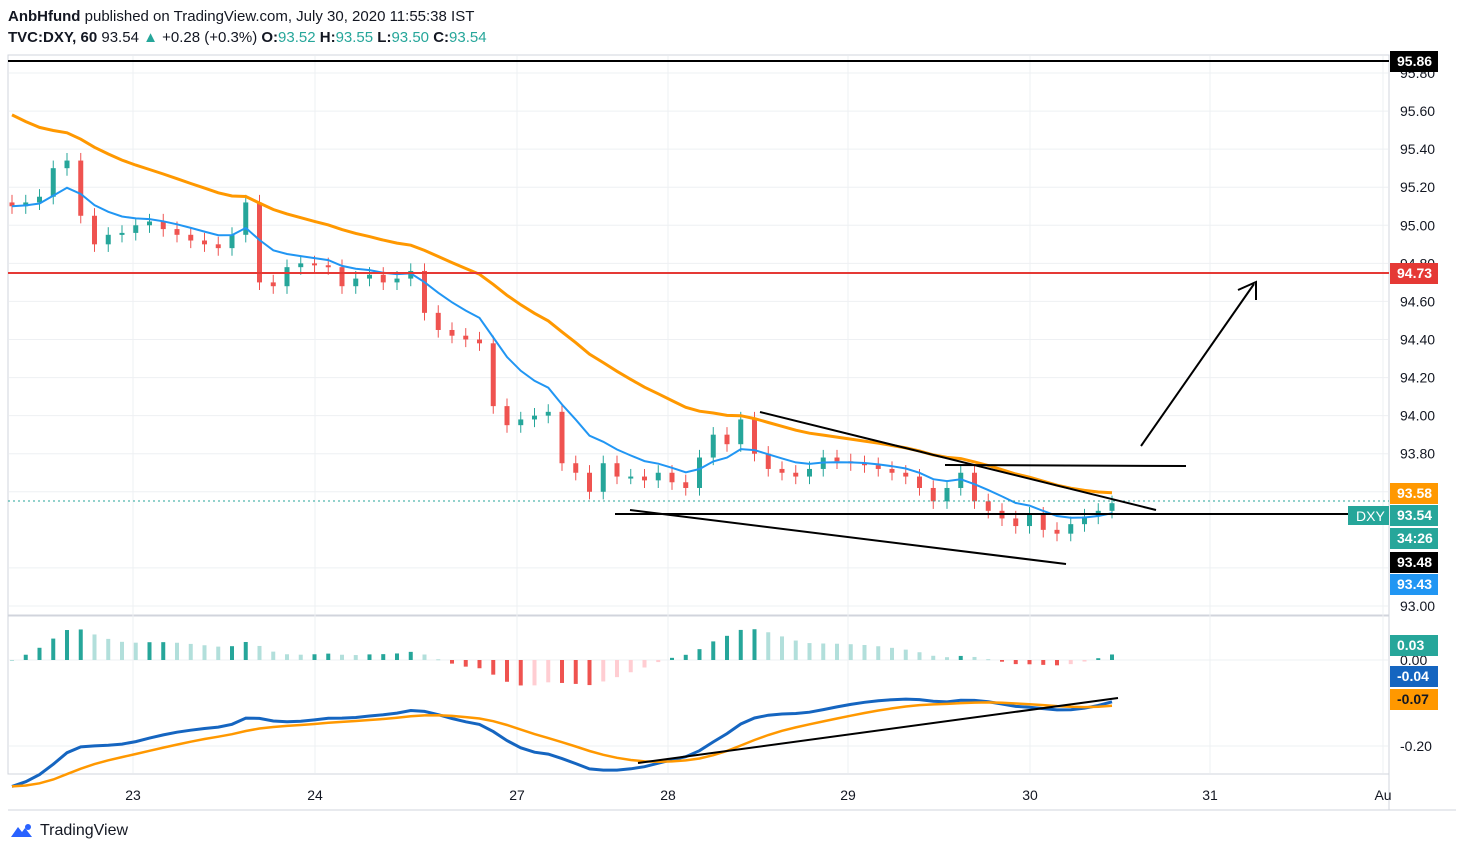 This screenshot has height=857, width=1465. I want to click on countdown-label-box, so click(1414, 538).